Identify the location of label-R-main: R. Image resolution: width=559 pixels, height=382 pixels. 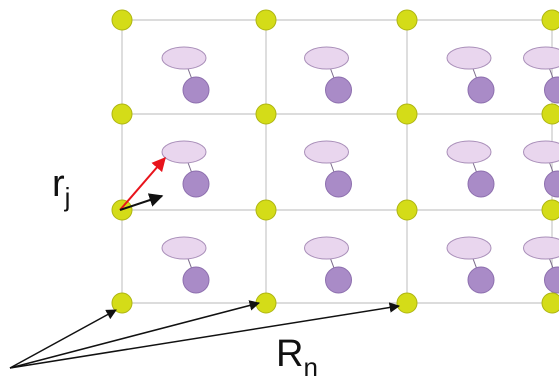
(289, 354).